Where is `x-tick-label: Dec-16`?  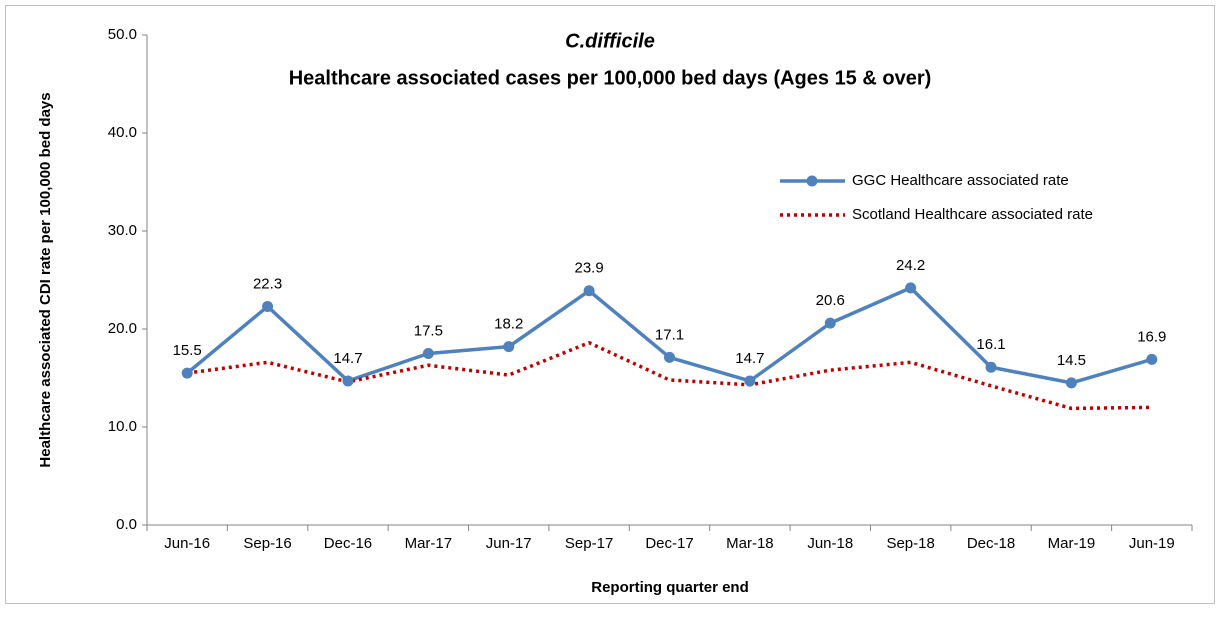
x-tick-label: Dec-16 is located at coordinates (348, 543).